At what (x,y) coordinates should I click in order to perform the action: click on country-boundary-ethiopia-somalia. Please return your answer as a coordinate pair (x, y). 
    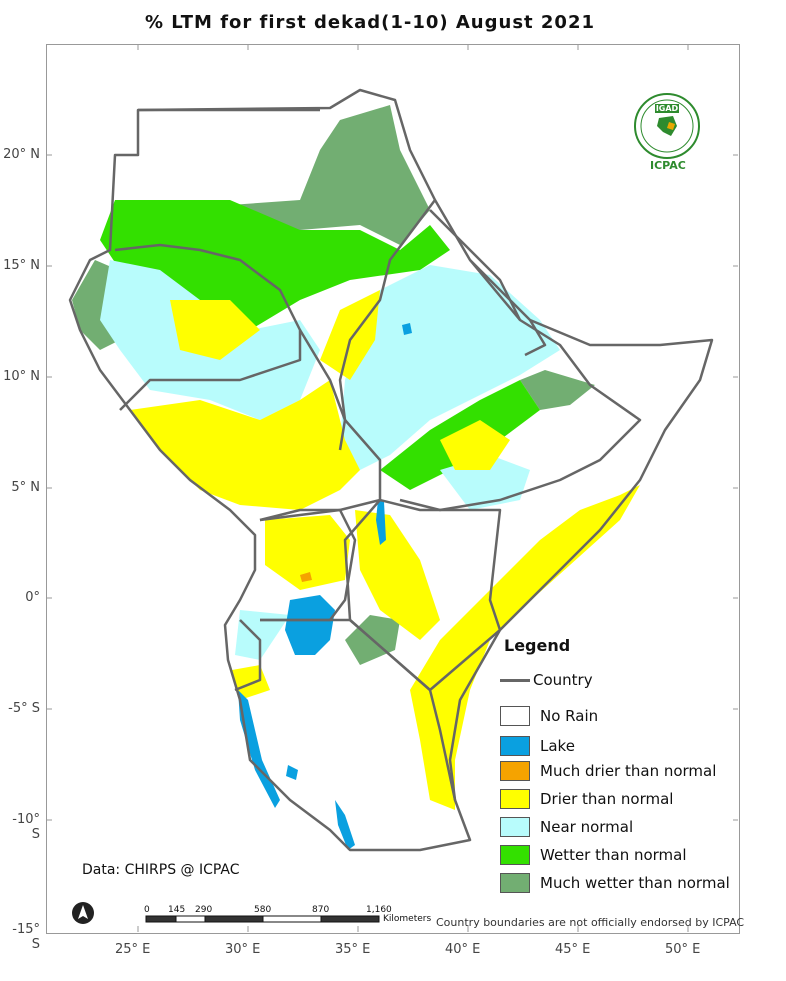
    Looking at the image, I should click on (520, 385).